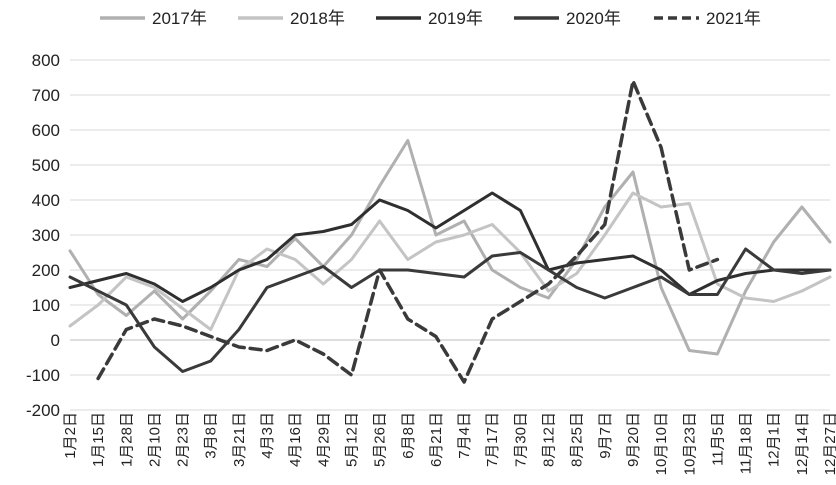 This screenshot has width=836, height=485. What do you see at coordinates (55, 340) in the screenshot?
I see `y-tick-label: 0` at bounding box center [55, 340].